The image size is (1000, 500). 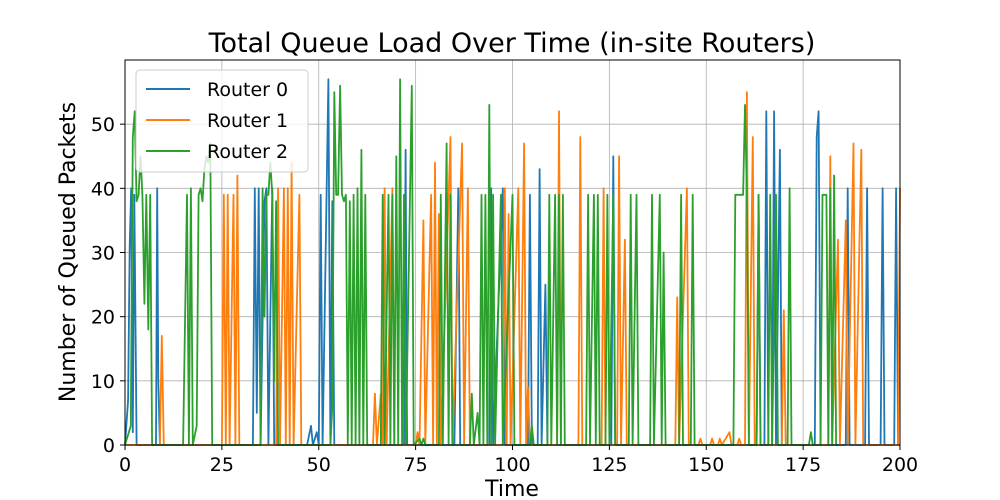 What do you see at coordinates (319, 465) in the screenshot?
I see `x-tick-label: 50` at bounding box center [319, 465].